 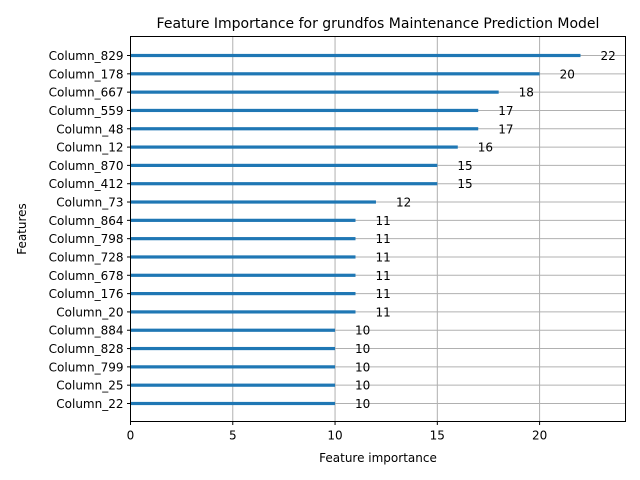 I want to click on x-tick-label: 10, so click(x=334, y=436).